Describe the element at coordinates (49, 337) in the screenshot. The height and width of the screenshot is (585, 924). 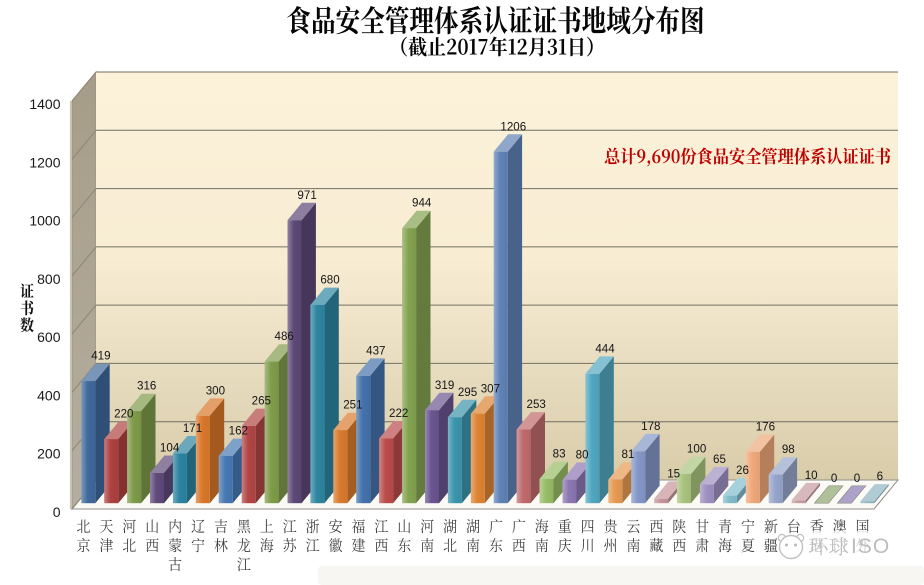
I see `svg-text: 600` at that location.